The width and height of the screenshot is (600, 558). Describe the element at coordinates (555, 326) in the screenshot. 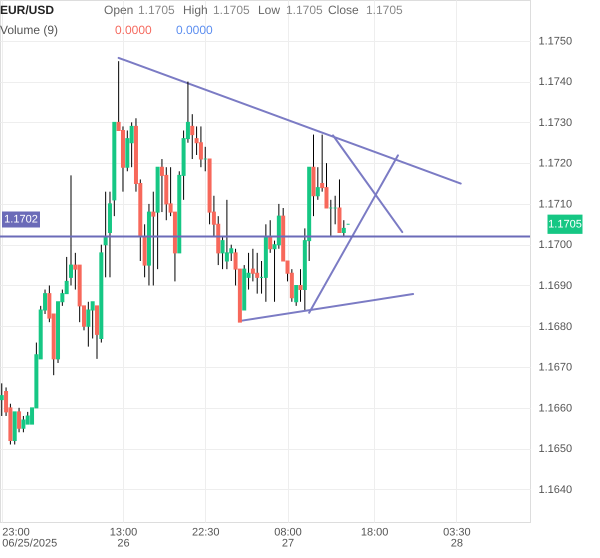

I see `y-tick-label: 1.1680` at that location.